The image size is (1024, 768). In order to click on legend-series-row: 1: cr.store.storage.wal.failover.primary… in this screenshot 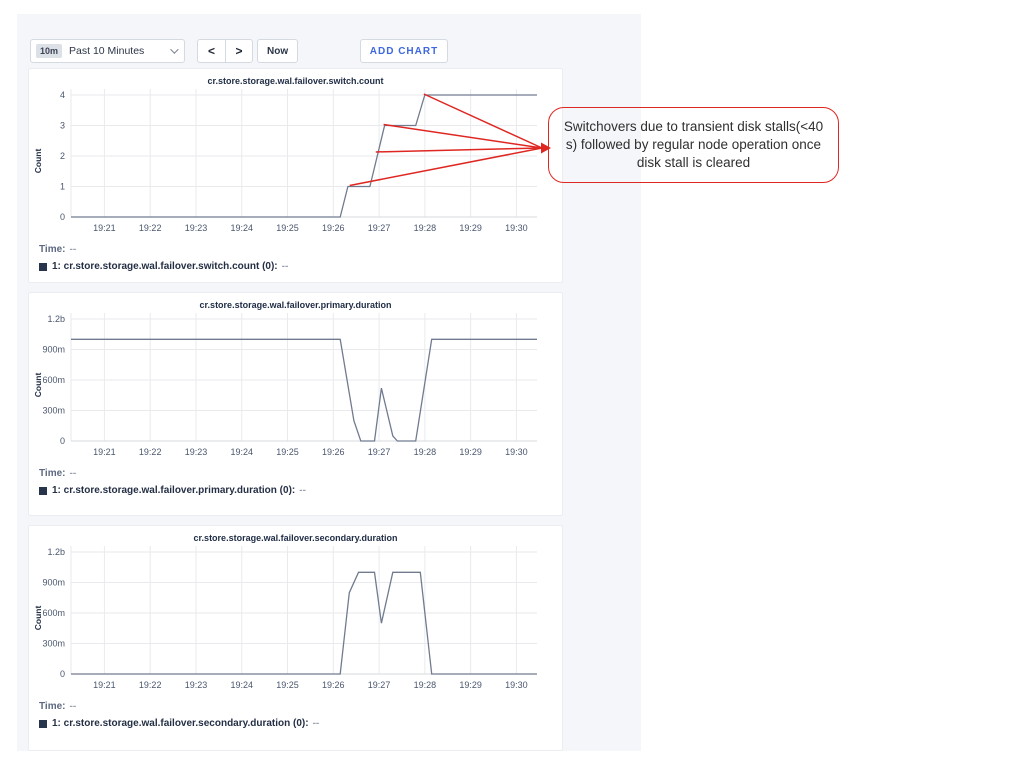, I will do `click(172, 490)`.